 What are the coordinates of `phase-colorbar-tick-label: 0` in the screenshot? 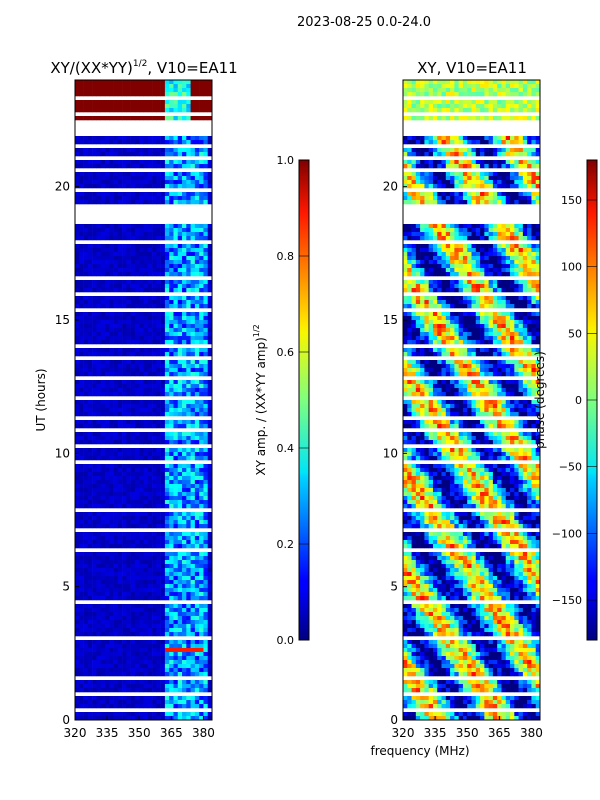 It's located at (578, 400).